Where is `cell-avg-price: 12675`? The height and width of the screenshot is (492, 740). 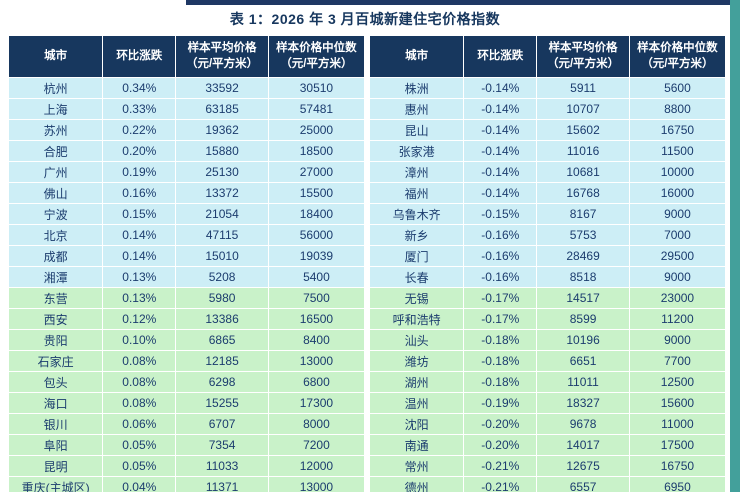 cell-avg-price: 12675 is located at coordinates (583, 466).